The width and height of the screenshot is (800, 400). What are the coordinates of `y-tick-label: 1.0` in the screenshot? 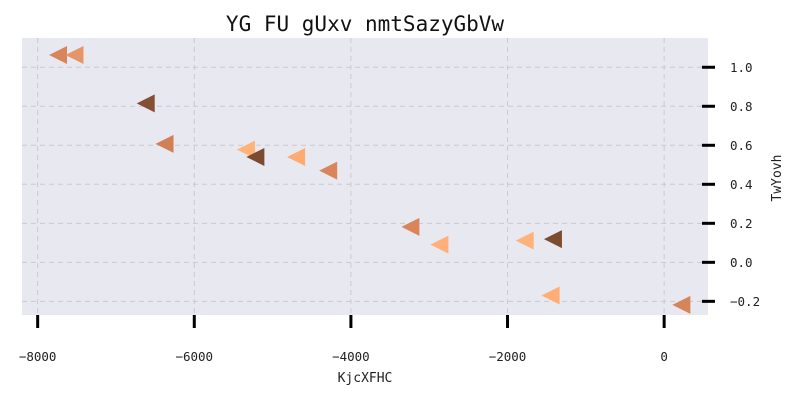 It's located at (741, 67).